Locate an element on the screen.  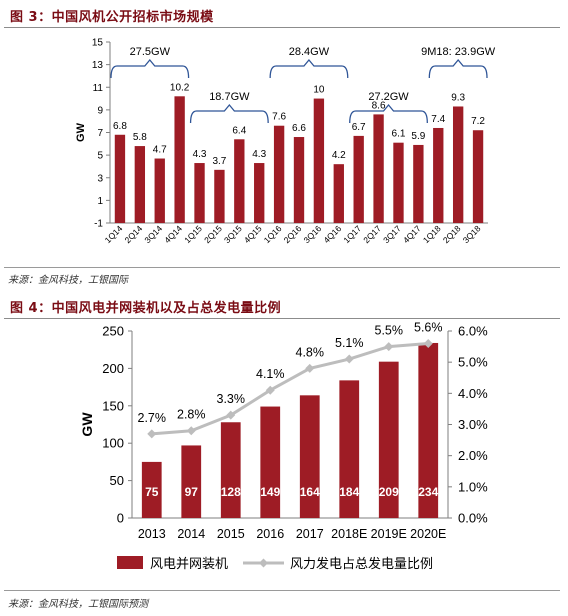
chart1-data-label: 8.6 is located at coordinates (379, 105).